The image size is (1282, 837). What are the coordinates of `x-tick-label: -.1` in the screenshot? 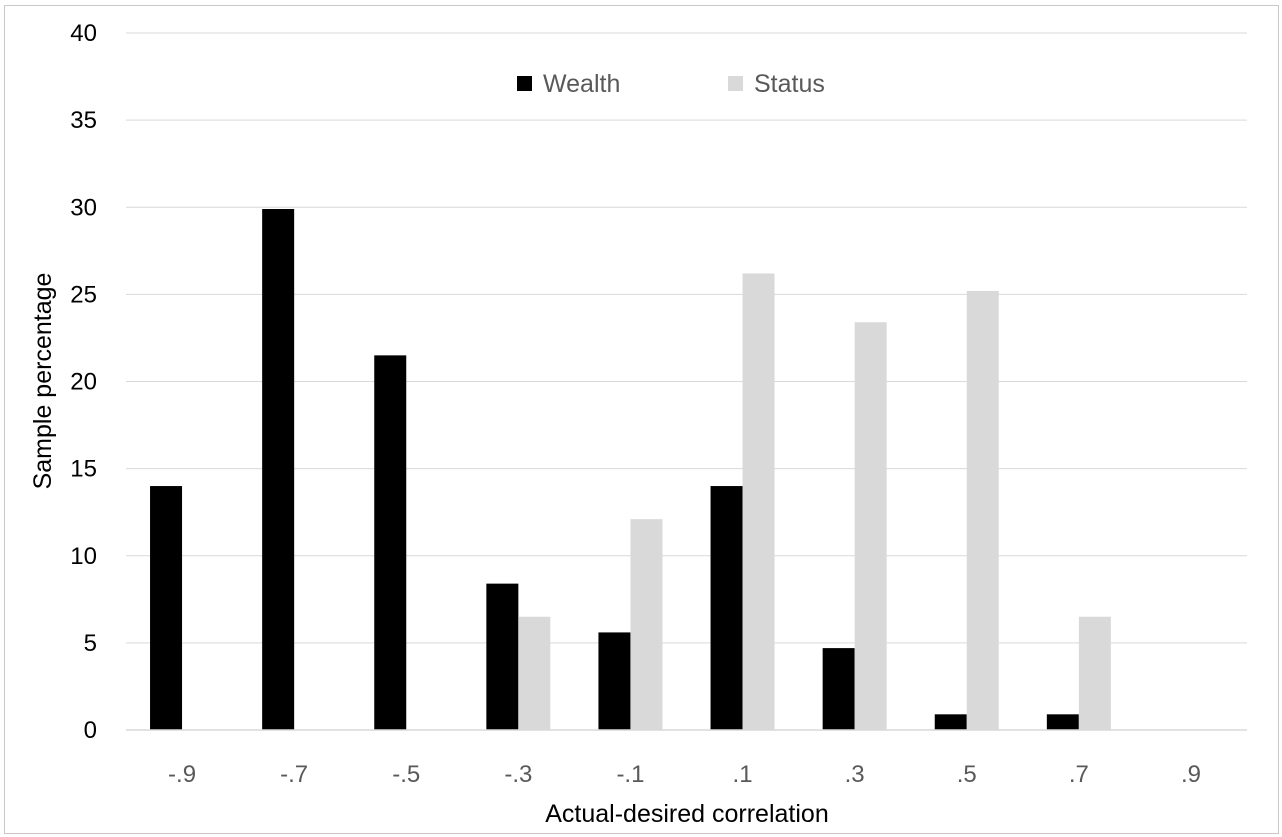 It's located at (630, 774).